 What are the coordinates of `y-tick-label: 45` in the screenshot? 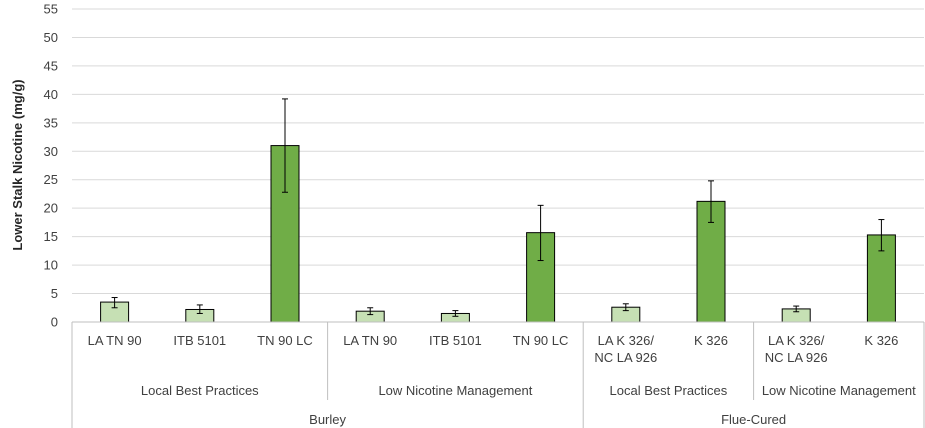 It's located at (51, 65).